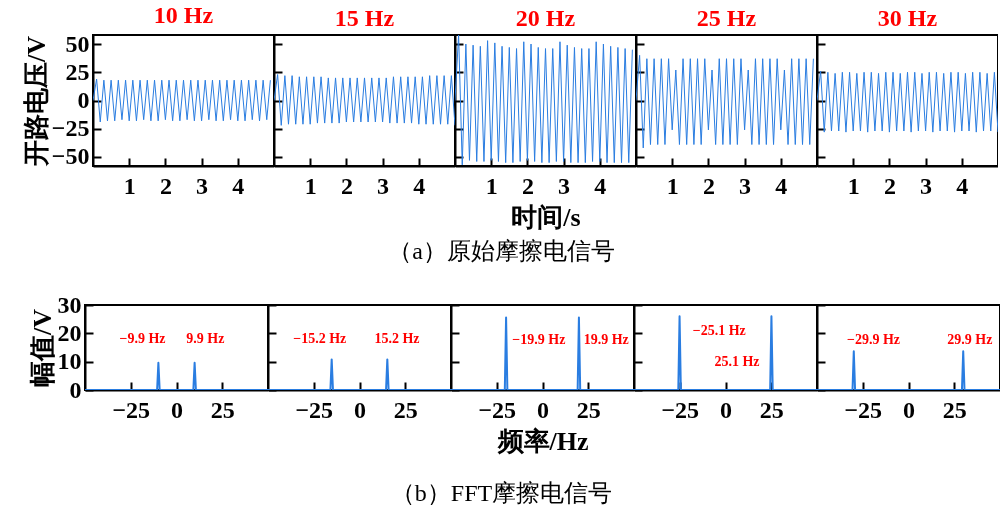  What do you see at coordinates (36, 101) in the screenshot?
I see `y-axis-title: 开路电压/V` at bounding box center [36, 101].